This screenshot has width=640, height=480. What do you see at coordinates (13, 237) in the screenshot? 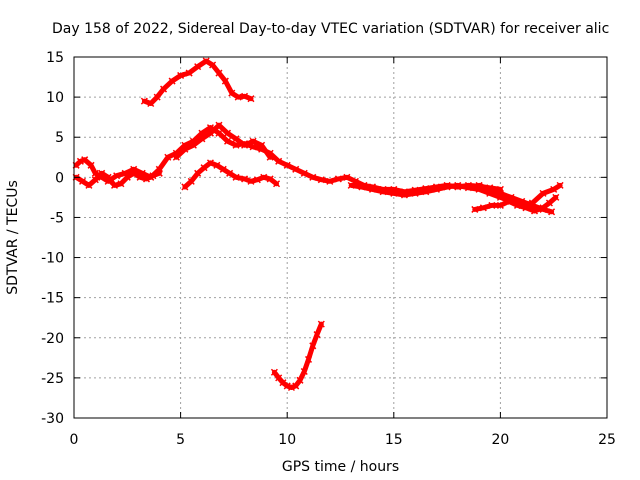
I see `y-axis-title: SDTVAR / TECUs` at bounding box center [13, 237].